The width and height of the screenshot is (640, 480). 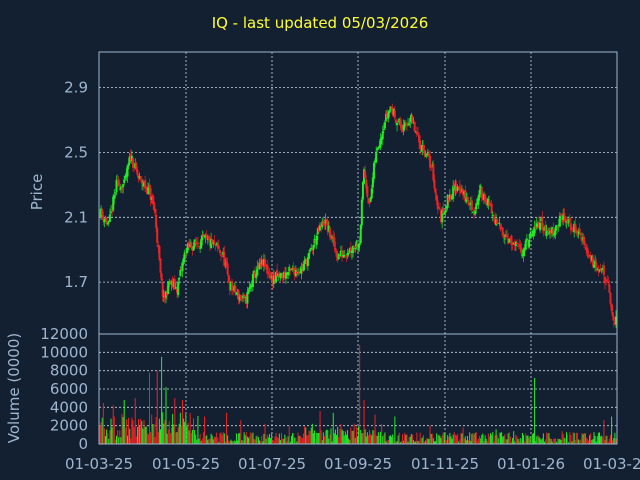 I want to click on price-tick-label: 2.9, so click(x=76, y=88).